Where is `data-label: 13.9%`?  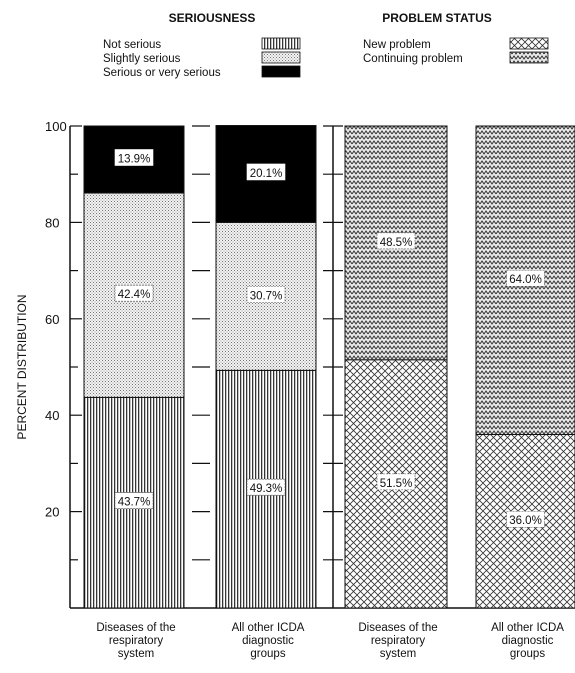 data-label: 13.9% is located at coordinates (134, 159).